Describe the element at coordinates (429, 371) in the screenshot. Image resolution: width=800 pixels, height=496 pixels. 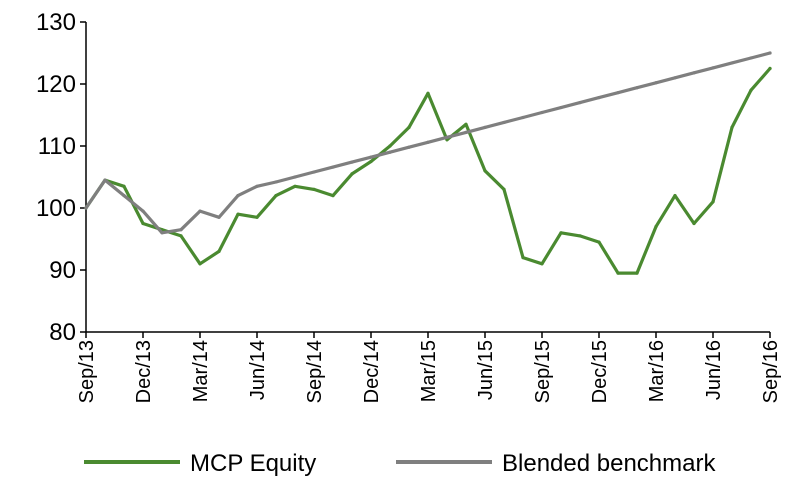
I see `x-tick-label: Mar/15` at that location.